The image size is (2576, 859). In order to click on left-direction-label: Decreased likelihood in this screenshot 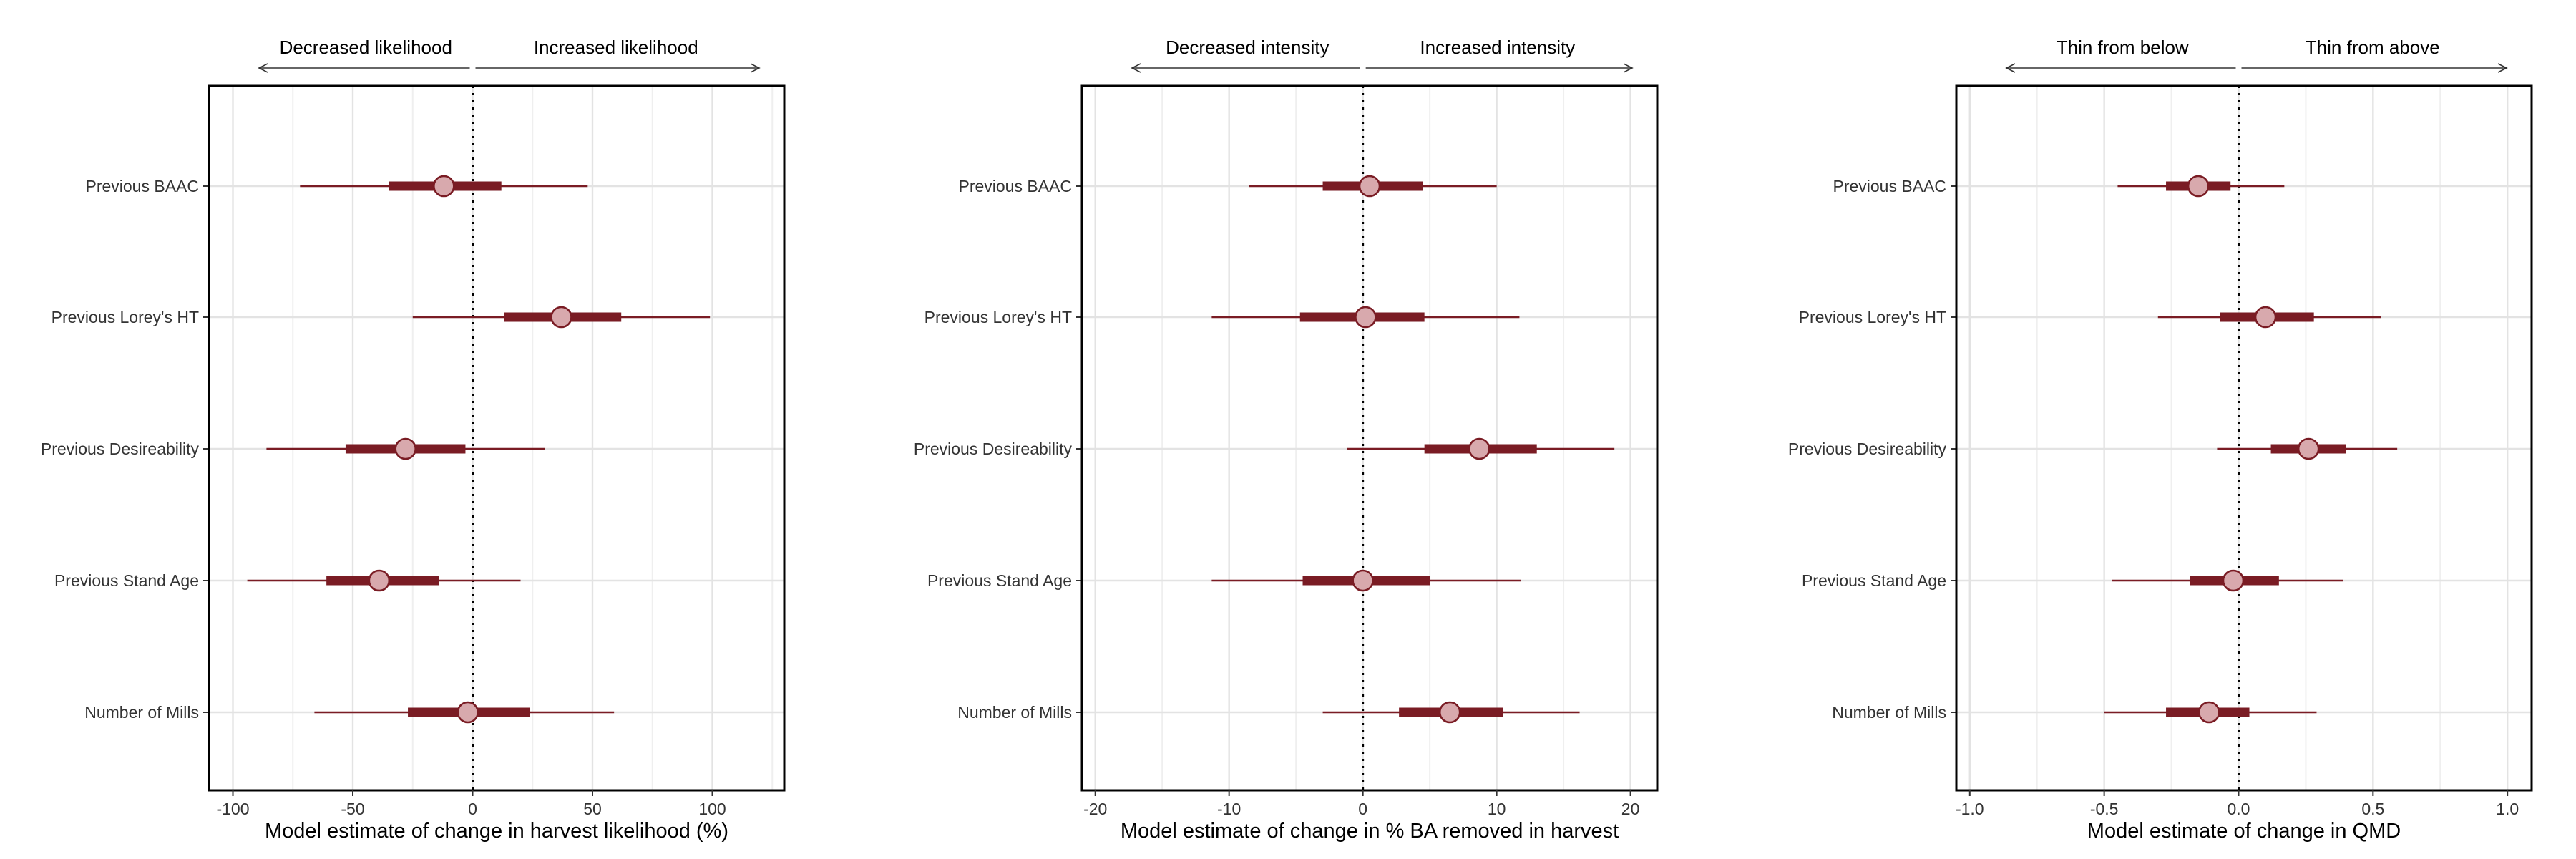, I will do `click(366, 48)`.